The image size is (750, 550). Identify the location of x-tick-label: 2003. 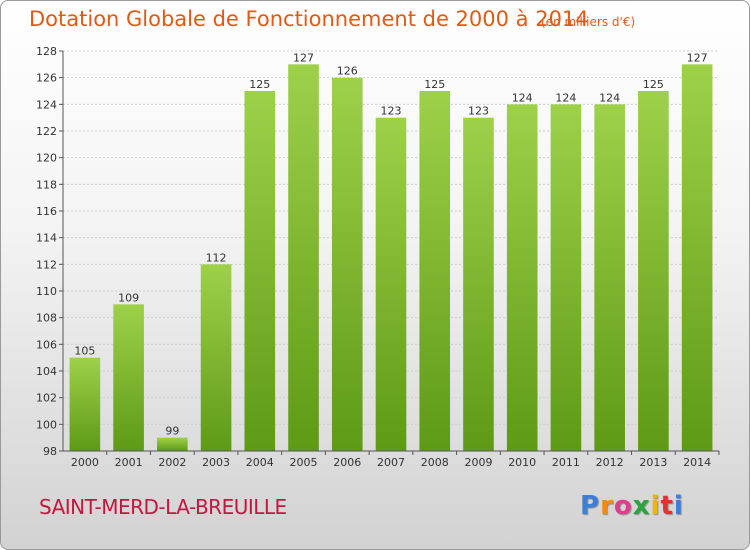
(216, 462).